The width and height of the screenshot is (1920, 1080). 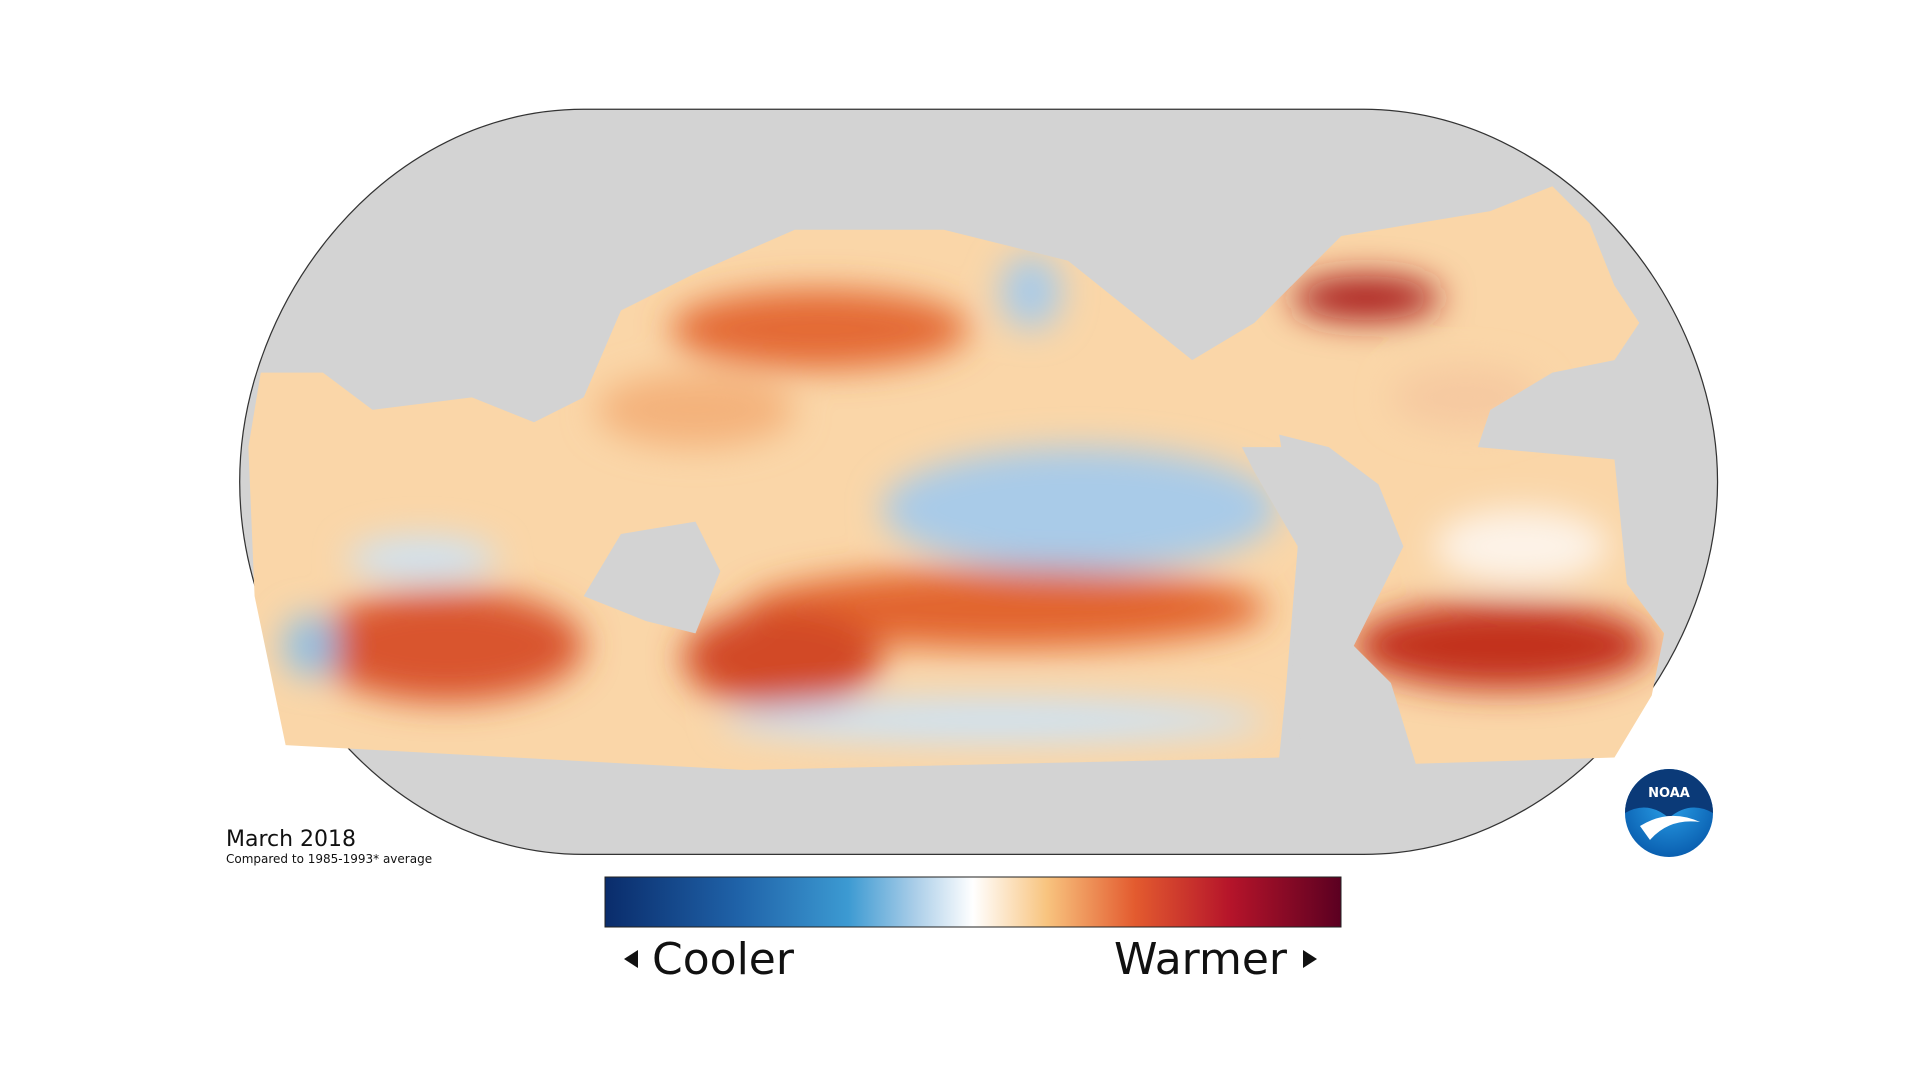 What do you see at coordinates (631, 959) in the screenshot?
I see `arrow-left` at bounding box center [631, 959].